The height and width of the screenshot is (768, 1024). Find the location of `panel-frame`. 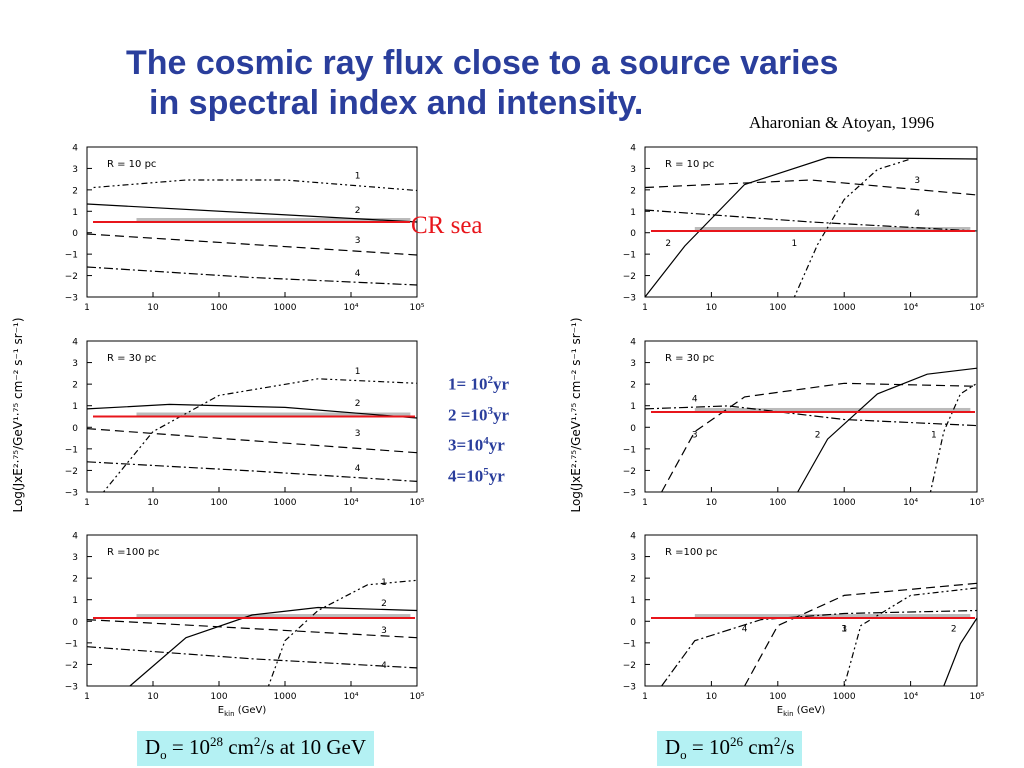

panel-frame is located at coordinates (252, 416).